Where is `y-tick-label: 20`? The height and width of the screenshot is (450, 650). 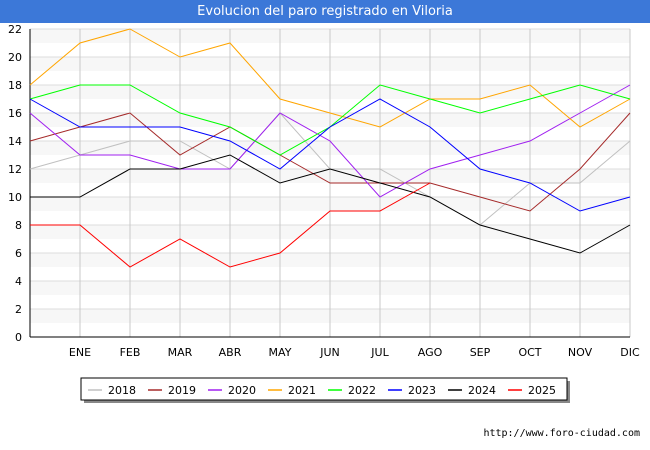 y-tick-label: 20 is located at coordinates (15, 57).